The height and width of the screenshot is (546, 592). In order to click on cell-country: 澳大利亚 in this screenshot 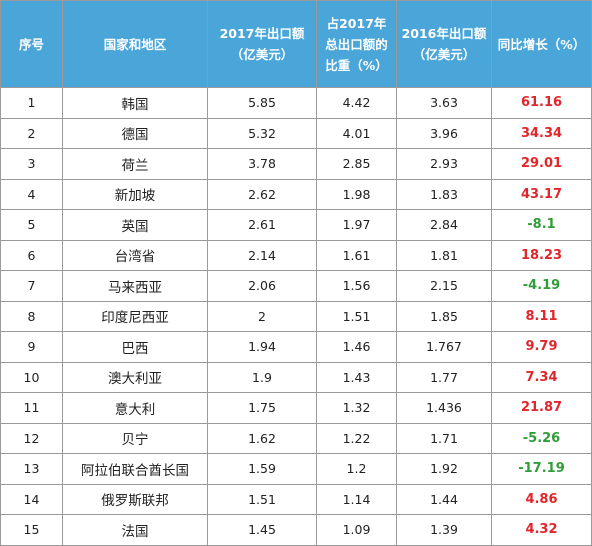, I will do `click(135, 377)`.